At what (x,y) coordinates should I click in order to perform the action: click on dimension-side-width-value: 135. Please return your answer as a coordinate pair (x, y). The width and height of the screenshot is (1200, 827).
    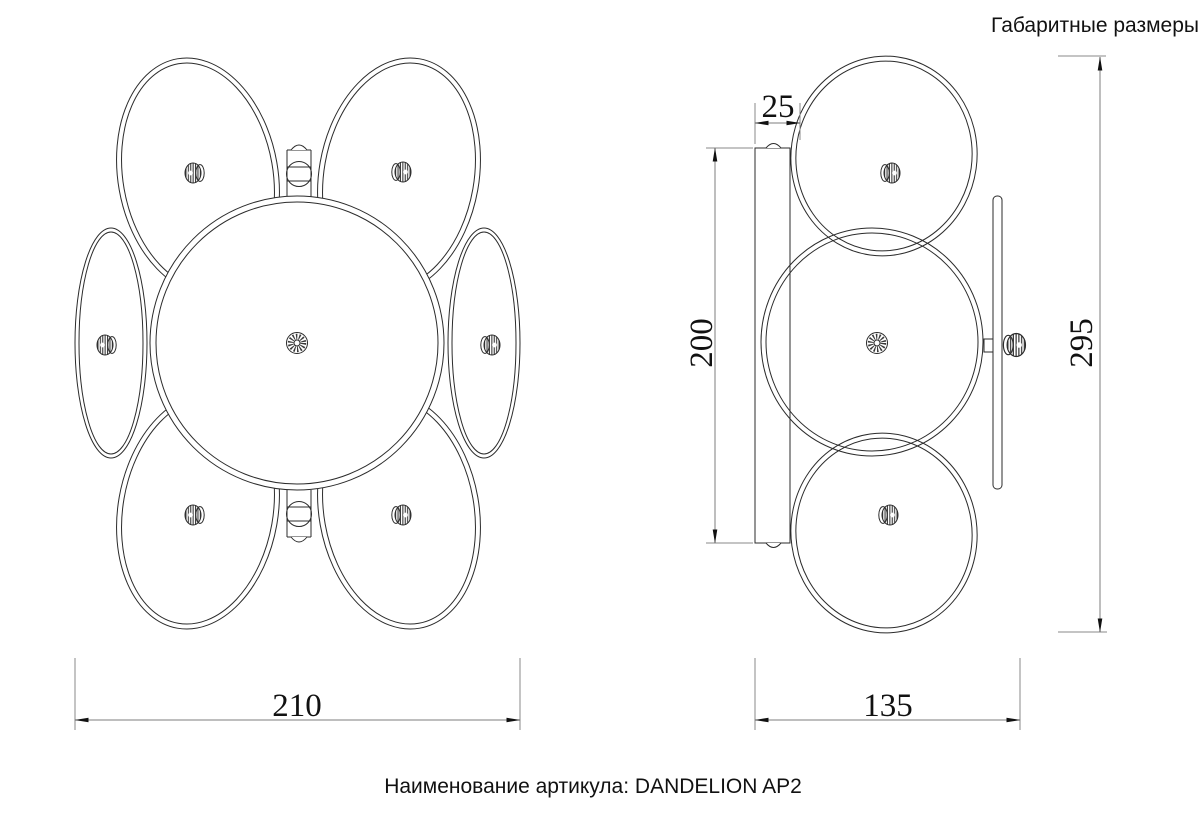
    Looking at the image, I should click on (888, 706).